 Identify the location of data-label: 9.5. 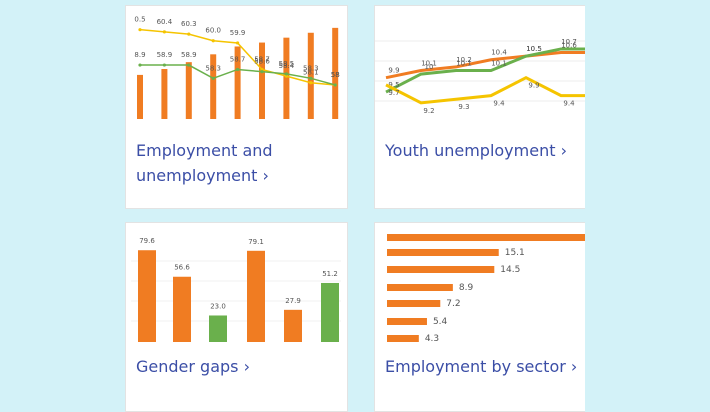
(393, 85).